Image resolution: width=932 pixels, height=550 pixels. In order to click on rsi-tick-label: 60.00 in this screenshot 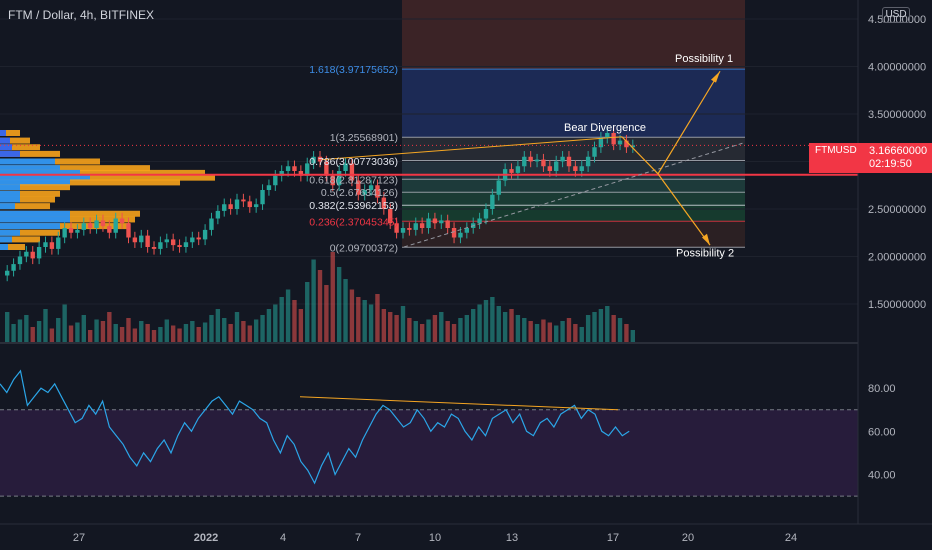, I will do `click(882, 432)`.